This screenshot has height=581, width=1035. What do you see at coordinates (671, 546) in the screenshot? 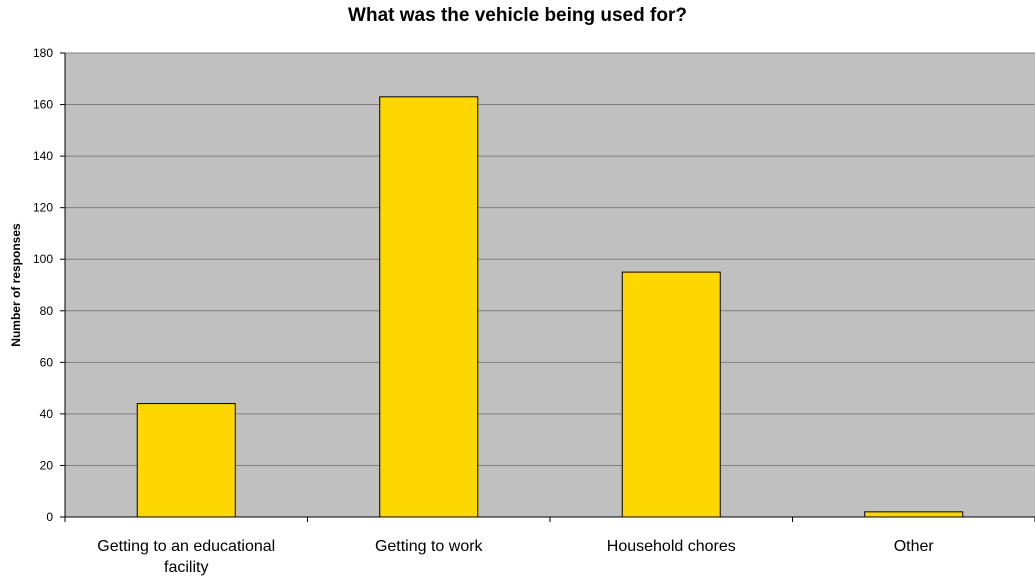
I see `x-tick-label: Household chores` at bounding box center [671, 546].